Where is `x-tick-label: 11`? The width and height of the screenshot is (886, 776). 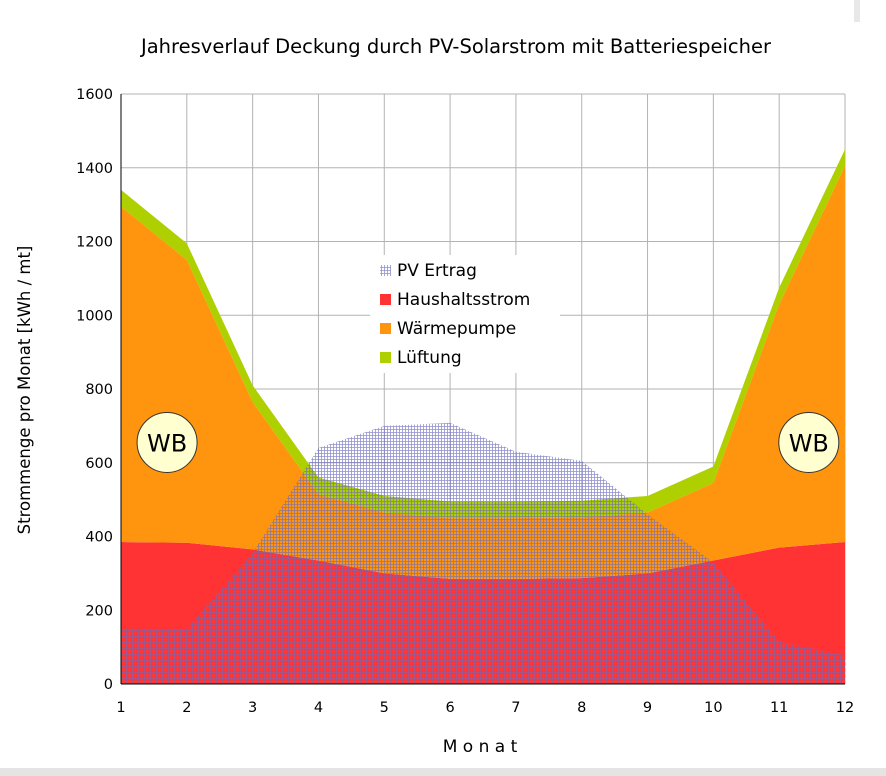 x-tick-label: 11 is located at coordinates (779, 708).